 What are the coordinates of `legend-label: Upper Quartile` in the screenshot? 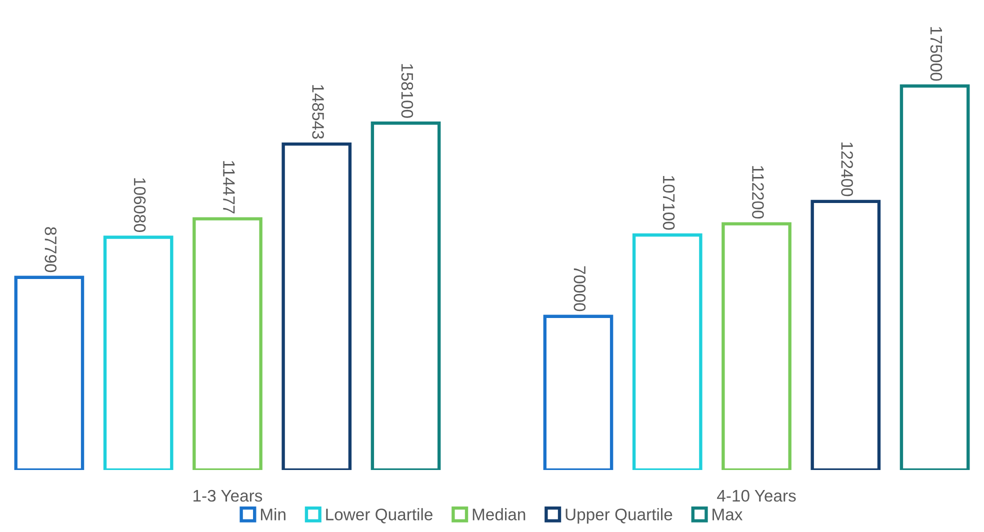 It's located at (619, 516).